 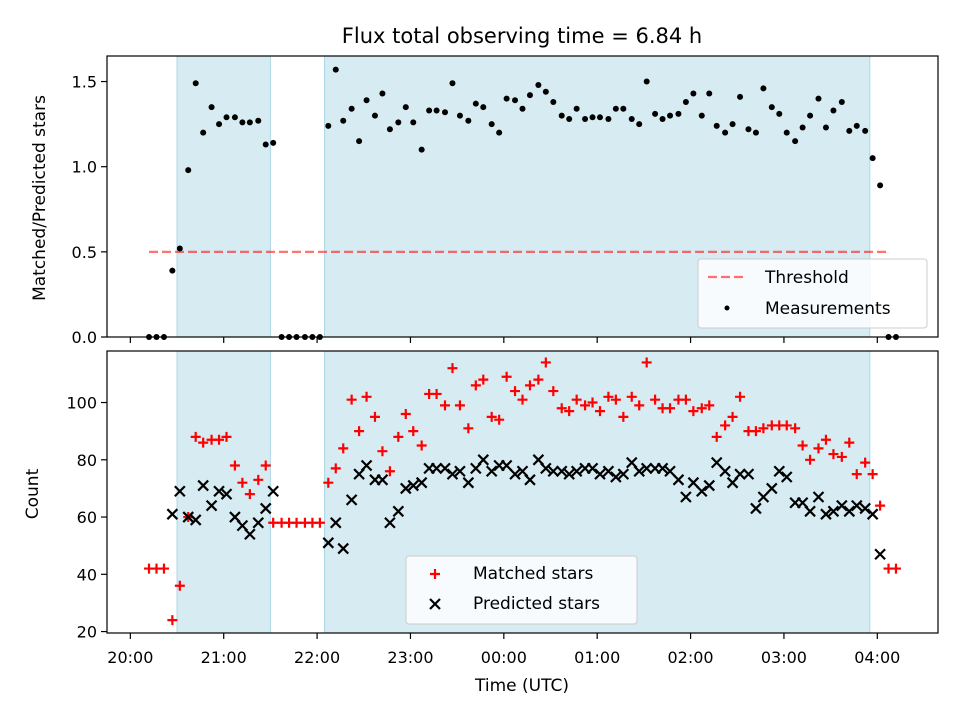 What do you see at coordinates (522, 36) in the screenshot?
I see `chart-title: Flux total observing time = 6.84 h` at bounding box center [522, 36].